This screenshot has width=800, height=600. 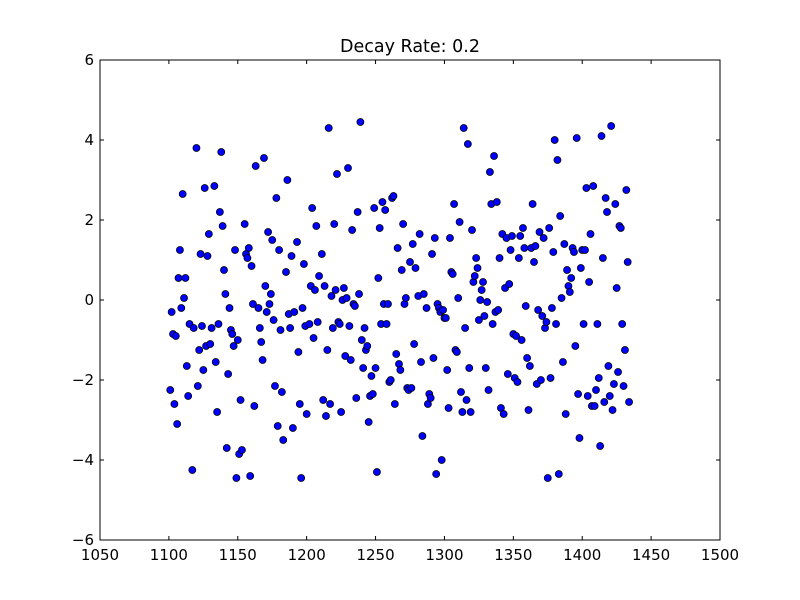 I want to click on x-tick-label-7: 1400, so click(x=582, y=555).